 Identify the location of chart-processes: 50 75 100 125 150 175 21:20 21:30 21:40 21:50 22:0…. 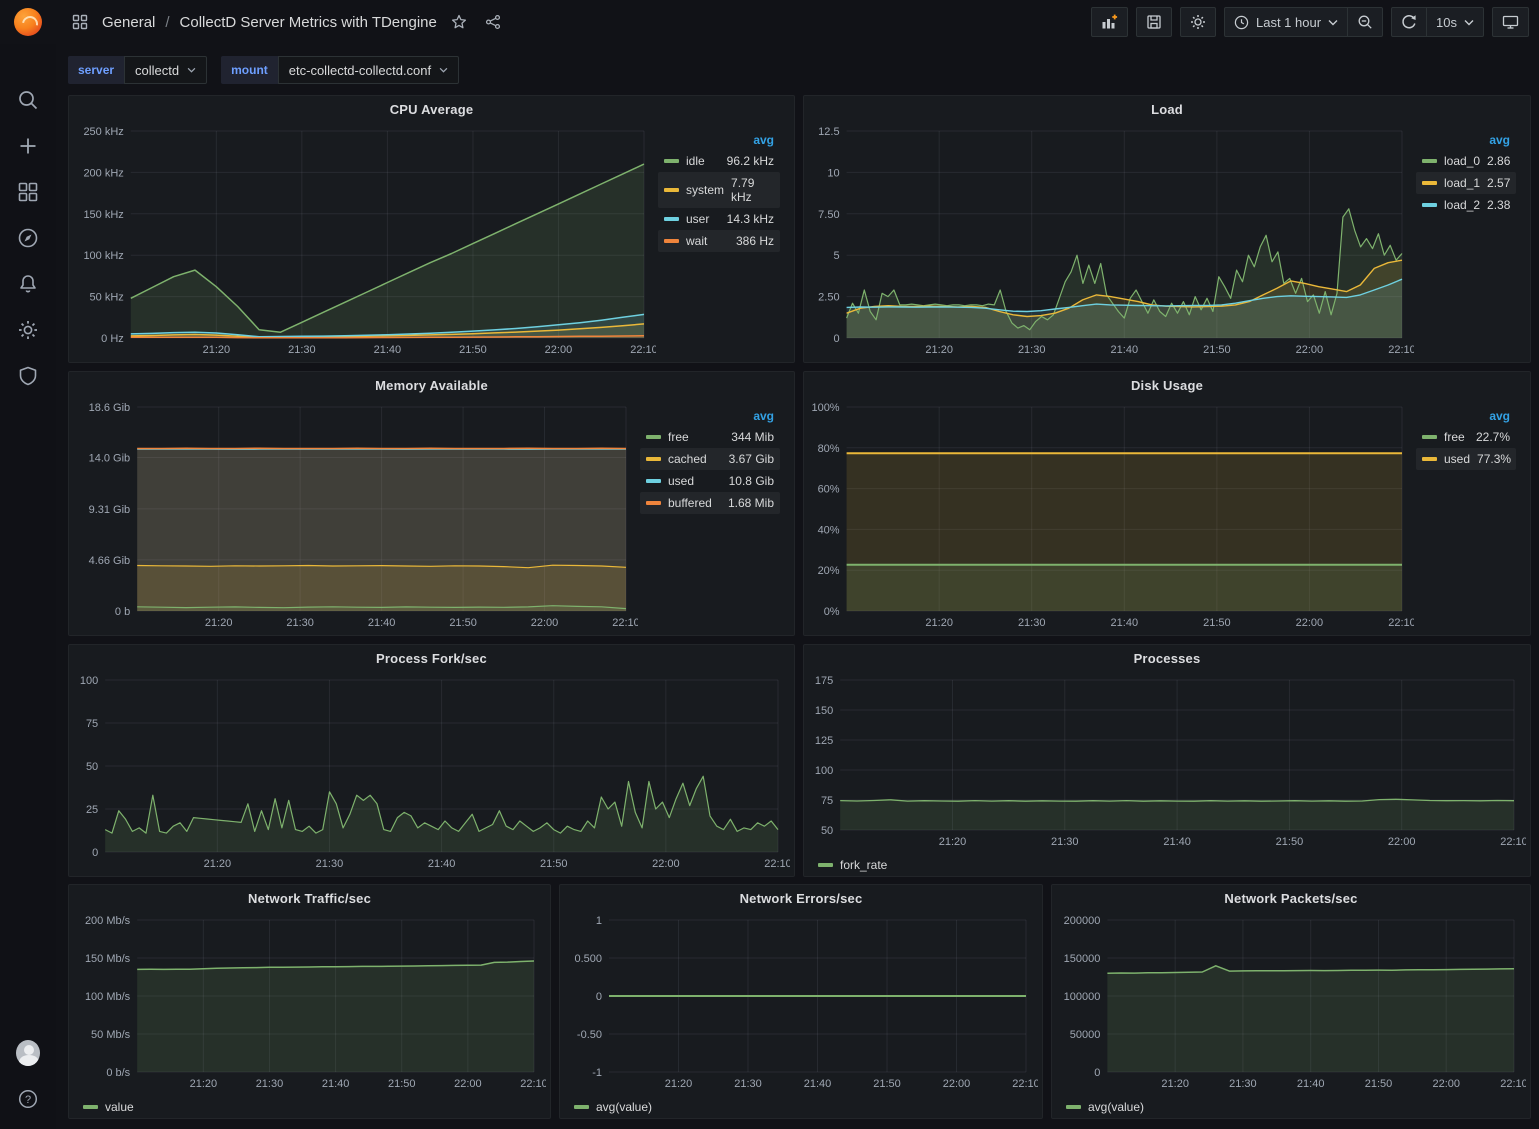
(1168, 761).